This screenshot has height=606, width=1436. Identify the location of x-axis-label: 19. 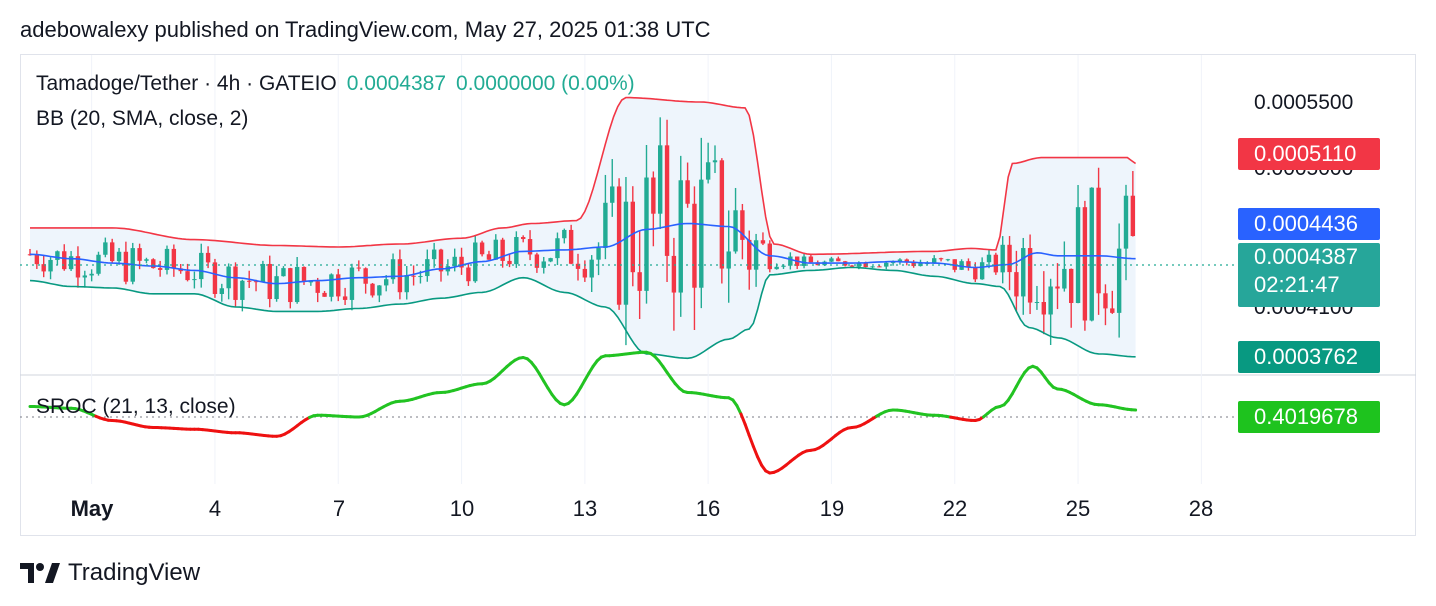
(832, 508).